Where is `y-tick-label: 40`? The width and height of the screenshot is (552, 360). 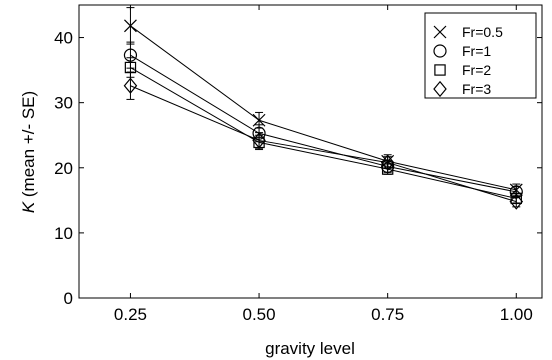 y-tick-label: 40 is located at coordinates (63, 38).